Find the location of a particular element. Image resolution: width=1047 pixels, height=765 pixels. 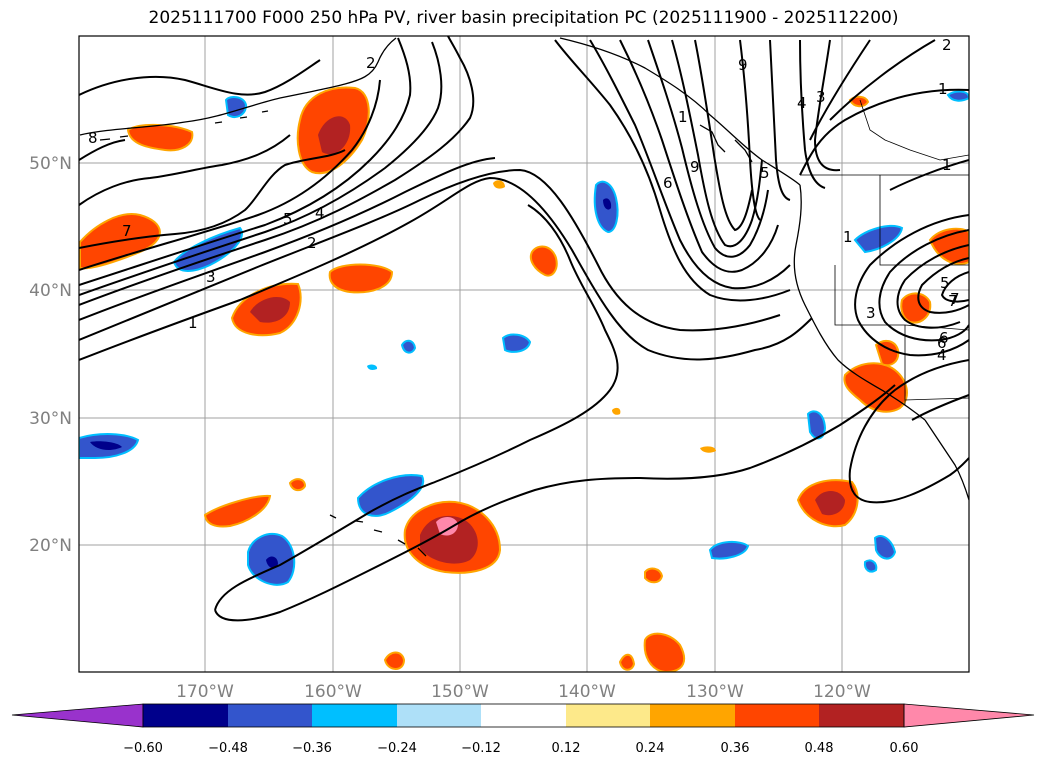

colorbar-tick-label: −0.36 is located at coordinates (312, 748).